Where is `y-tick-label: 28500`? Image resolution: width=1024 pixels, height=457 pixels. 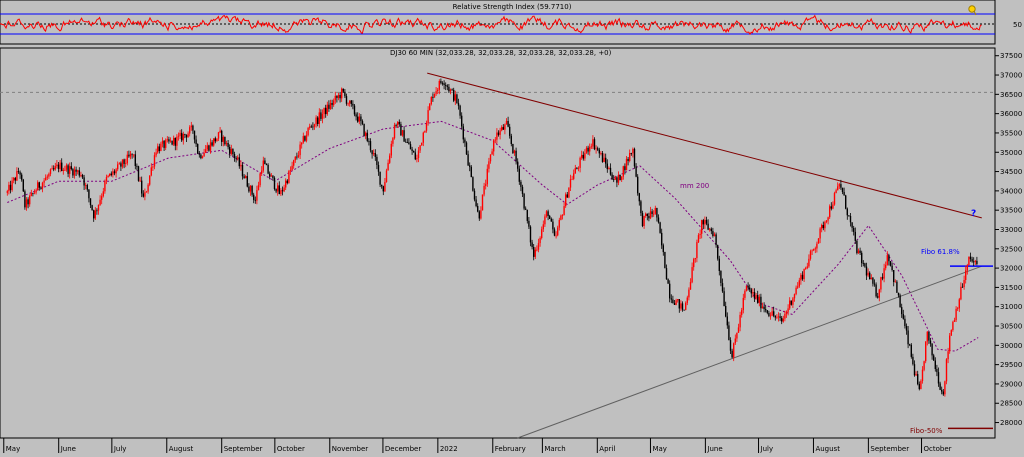
y-tick-label: 28500 is located at coordinates (1011, 404).